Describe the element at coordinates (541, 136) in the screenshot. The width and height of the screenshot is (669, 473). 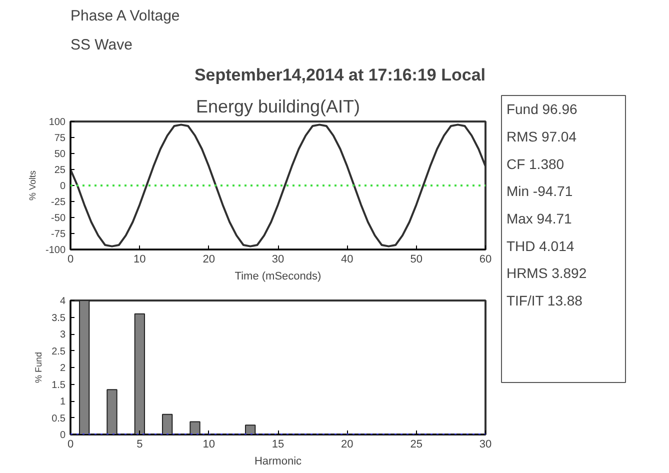
I see `text: RMS 97.04` at that location.